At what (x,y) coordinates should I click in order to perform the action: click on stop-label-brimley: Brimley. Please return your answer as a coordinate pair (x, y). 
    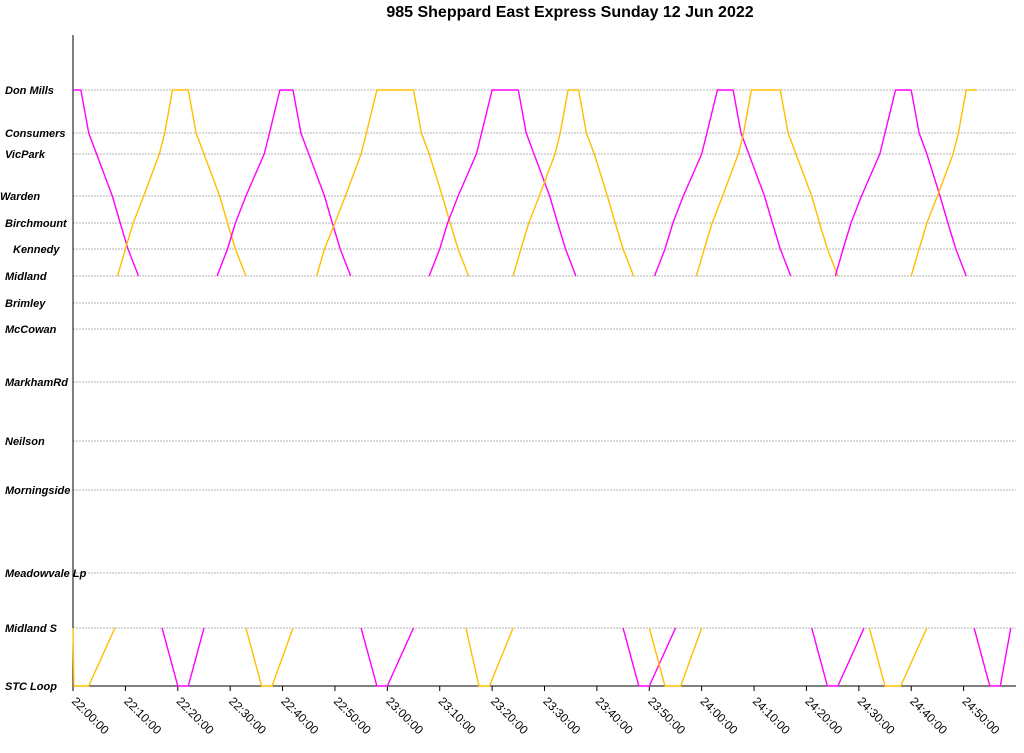
    Looking at the image, I should click on (25, 304).